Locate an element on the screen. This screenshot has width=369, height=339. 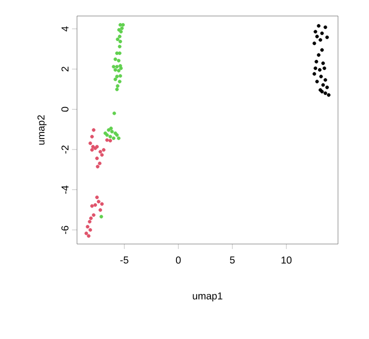
y-axis-title: umap2 is located at coordinates (42, 130).